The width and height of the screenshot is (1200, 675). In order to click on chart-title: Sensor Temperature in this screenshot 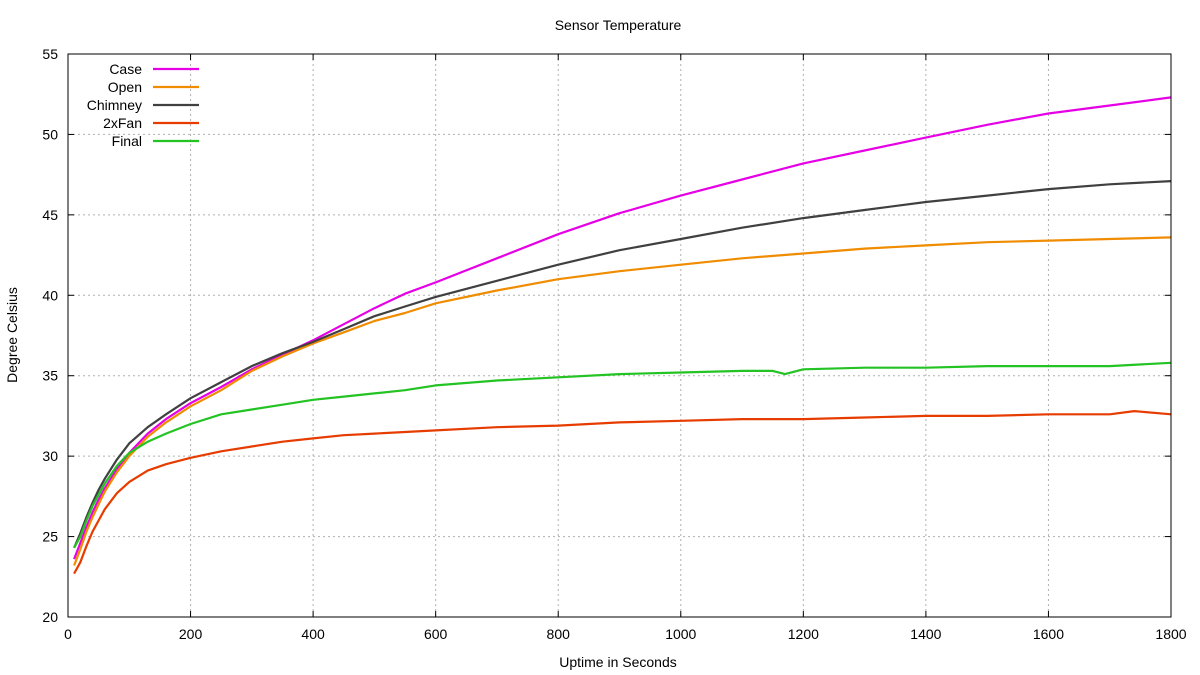, I will do `click(618, 25)`.